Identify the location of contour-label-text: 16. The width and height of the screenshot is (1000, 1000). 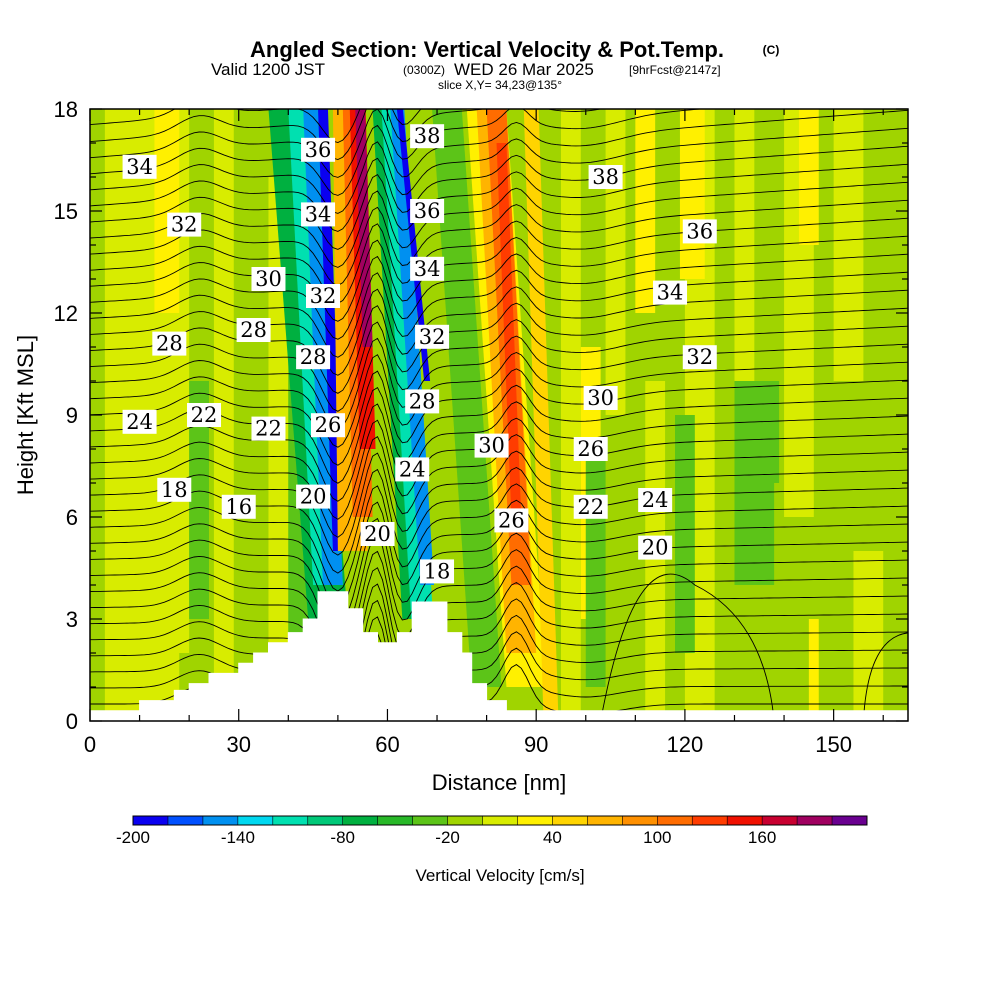
(238, 507).